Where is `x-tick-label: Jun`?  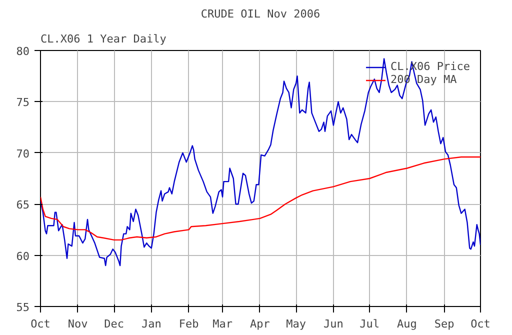 x-tick-label: Jun is located at coordinates (334, 324).